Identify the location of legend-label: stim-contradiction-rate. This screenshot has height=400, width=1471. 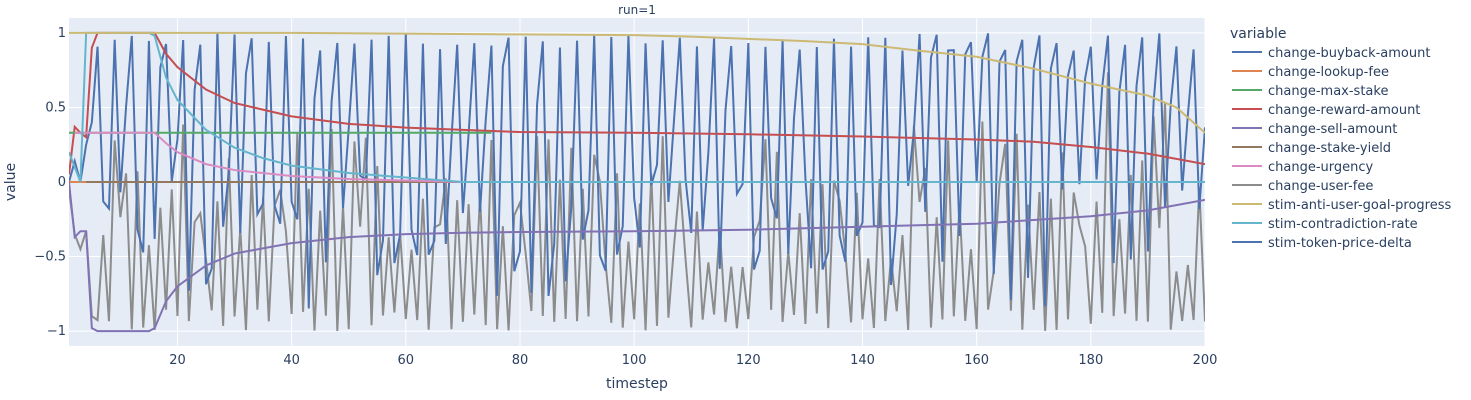
(1343, 224).